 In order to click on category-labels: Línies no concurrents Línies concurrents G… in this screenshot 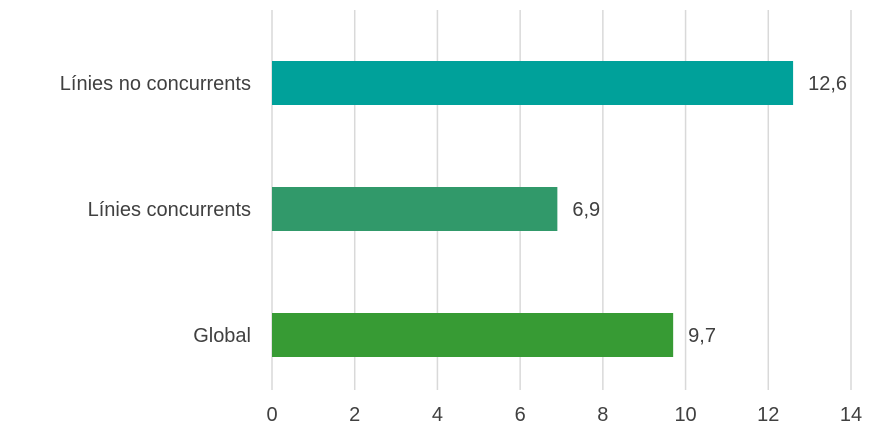, I will do `click(155, 210)`.